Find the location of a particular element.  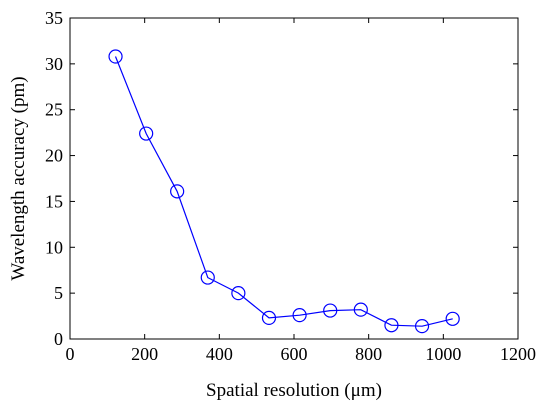

y-tick-label: 30 is located at coordinates (54, 64).